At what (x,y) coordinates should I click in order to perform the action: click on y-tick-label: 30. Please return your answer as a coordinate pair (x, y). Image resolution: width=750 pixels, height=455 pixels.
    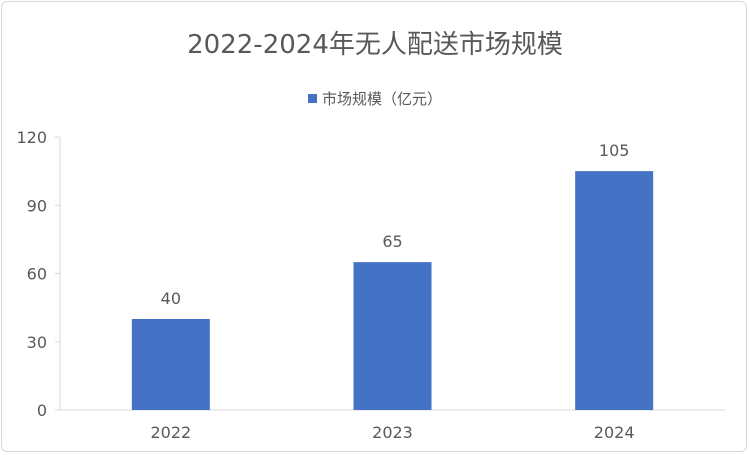
    Looking at the image, I should click on (37, 342).